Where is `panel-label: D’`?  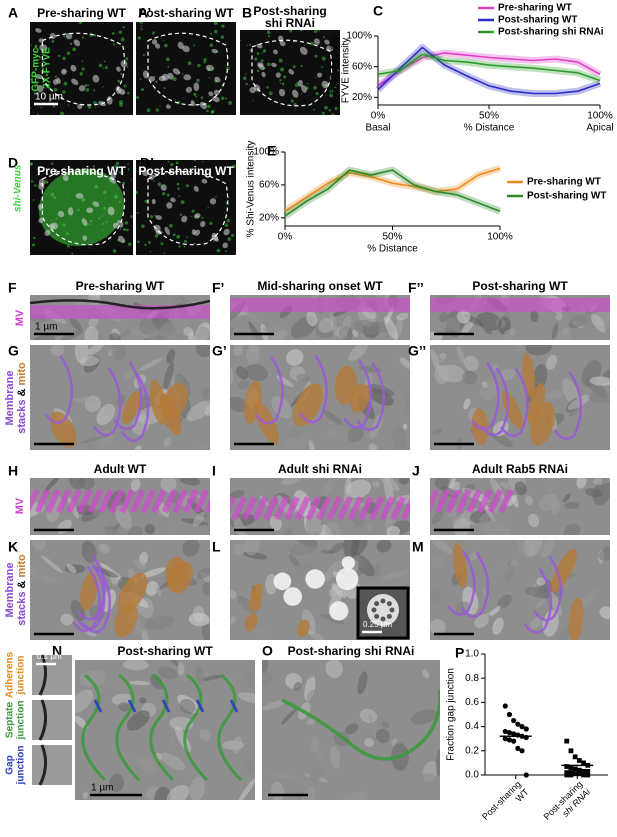 panel-label: D’ is located at coordinates (147, 163).